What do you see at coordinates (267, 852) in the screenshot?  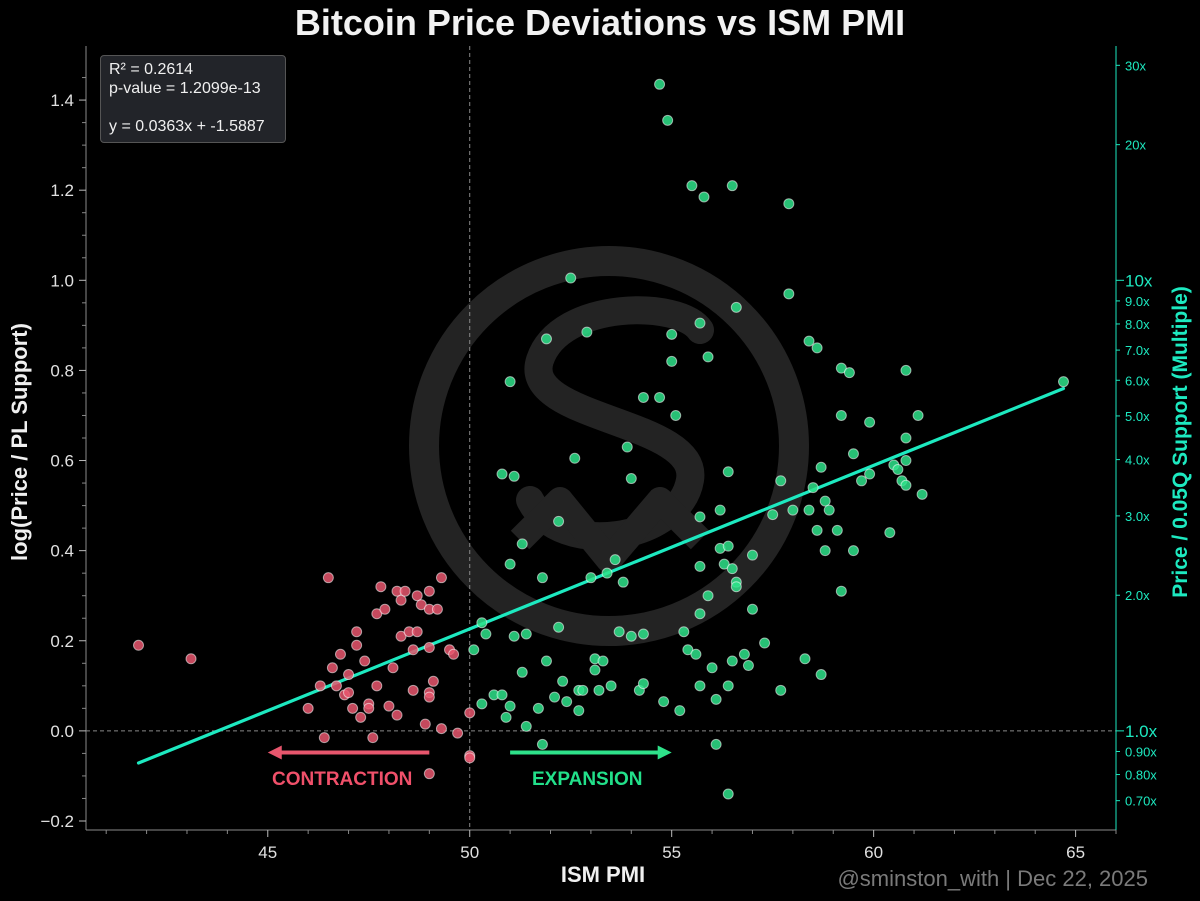 I see `x-tick-label: 45` at bounding box center [267, 852].